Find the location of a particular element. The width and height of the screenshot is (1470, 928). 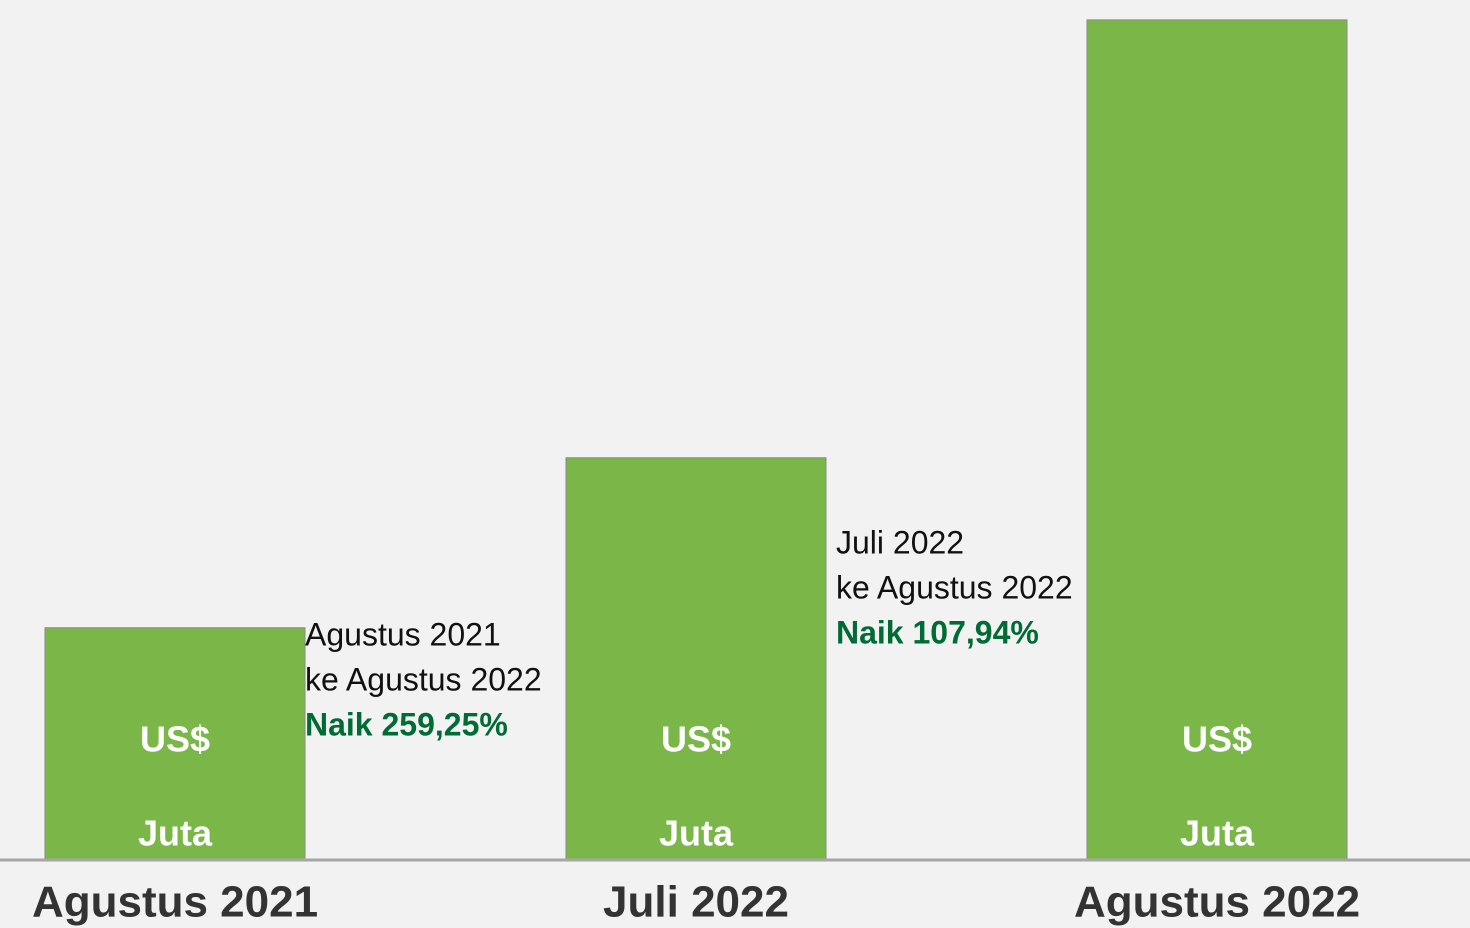

x-tick-label: Juli 2022 is located at coordinates (696, 902).